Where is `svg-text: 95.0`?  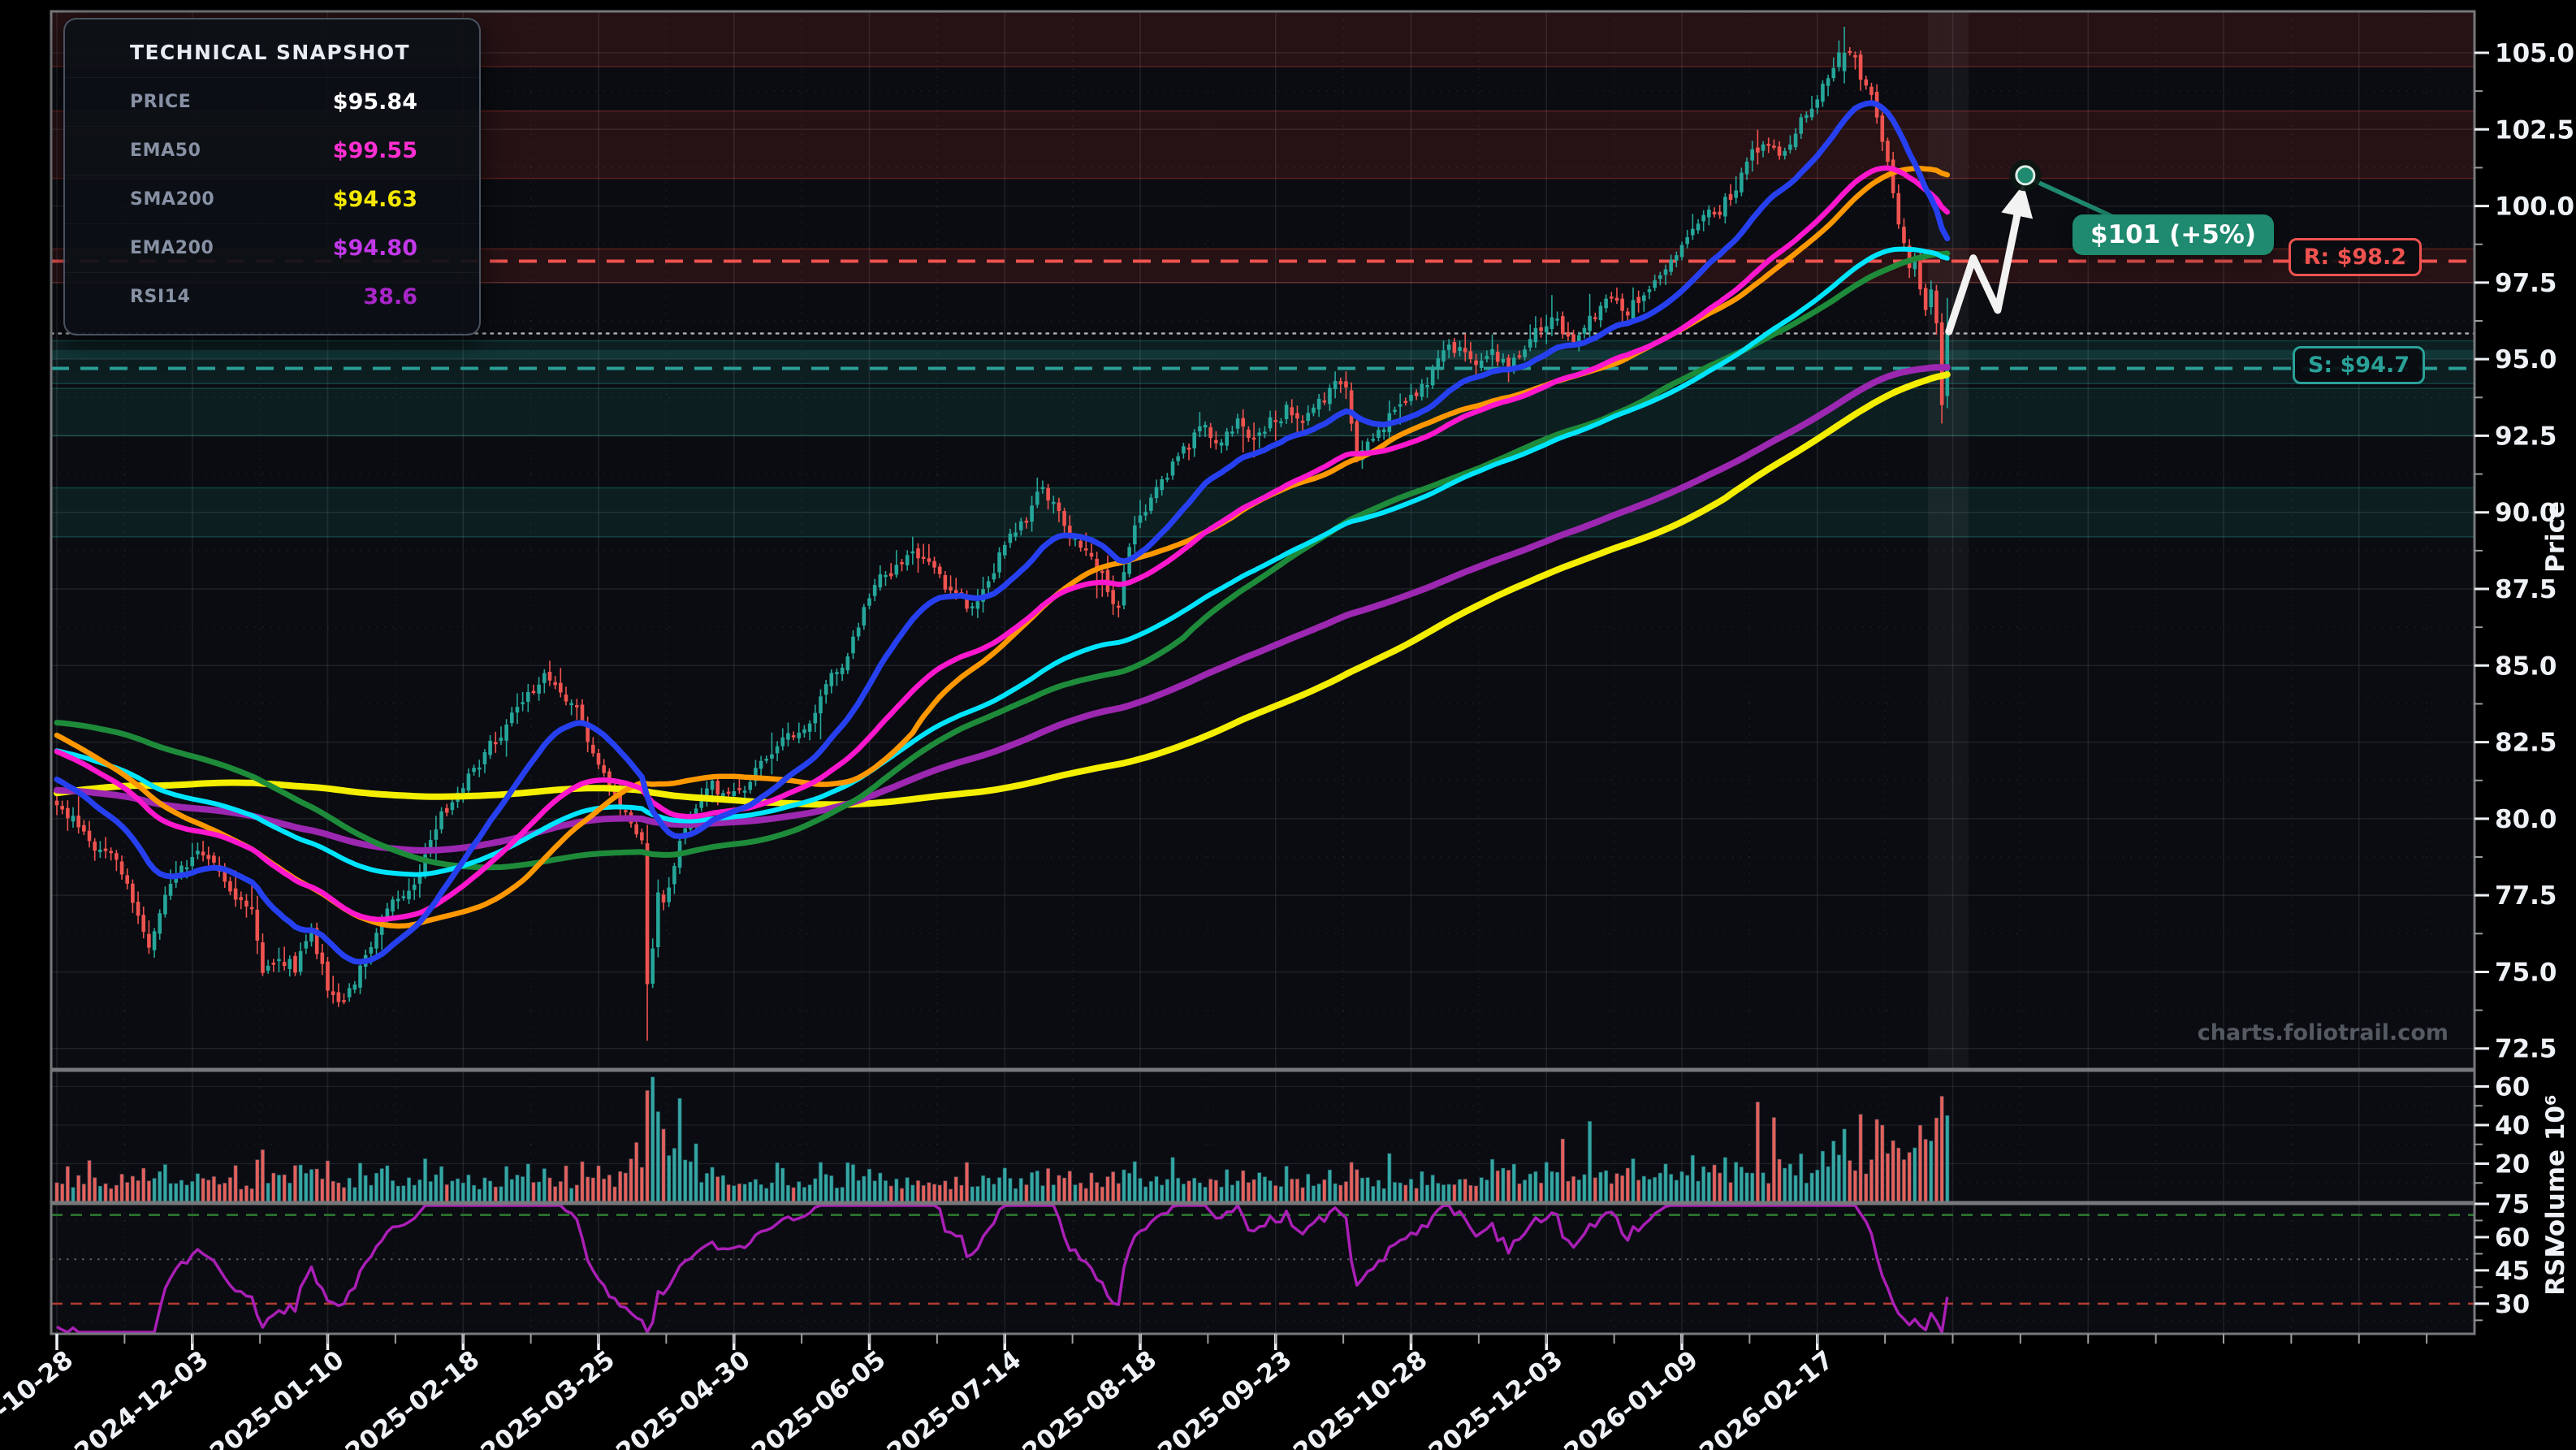 svg-text: 95.0 is located at coordinates (2526, 359).